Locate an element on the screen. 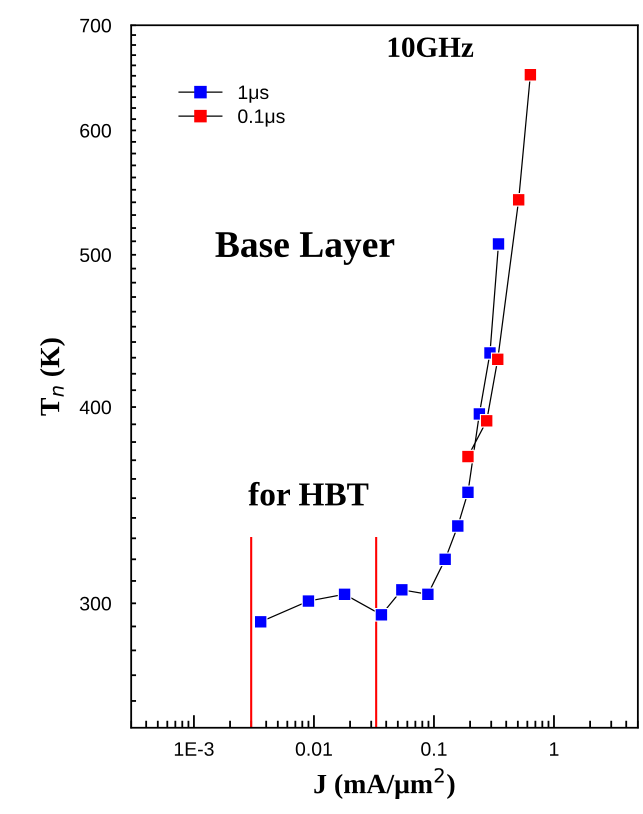 The width and height of the screenshot is (643, 814). x-tick-label: 0.1 is located at coordinates (434, 749).